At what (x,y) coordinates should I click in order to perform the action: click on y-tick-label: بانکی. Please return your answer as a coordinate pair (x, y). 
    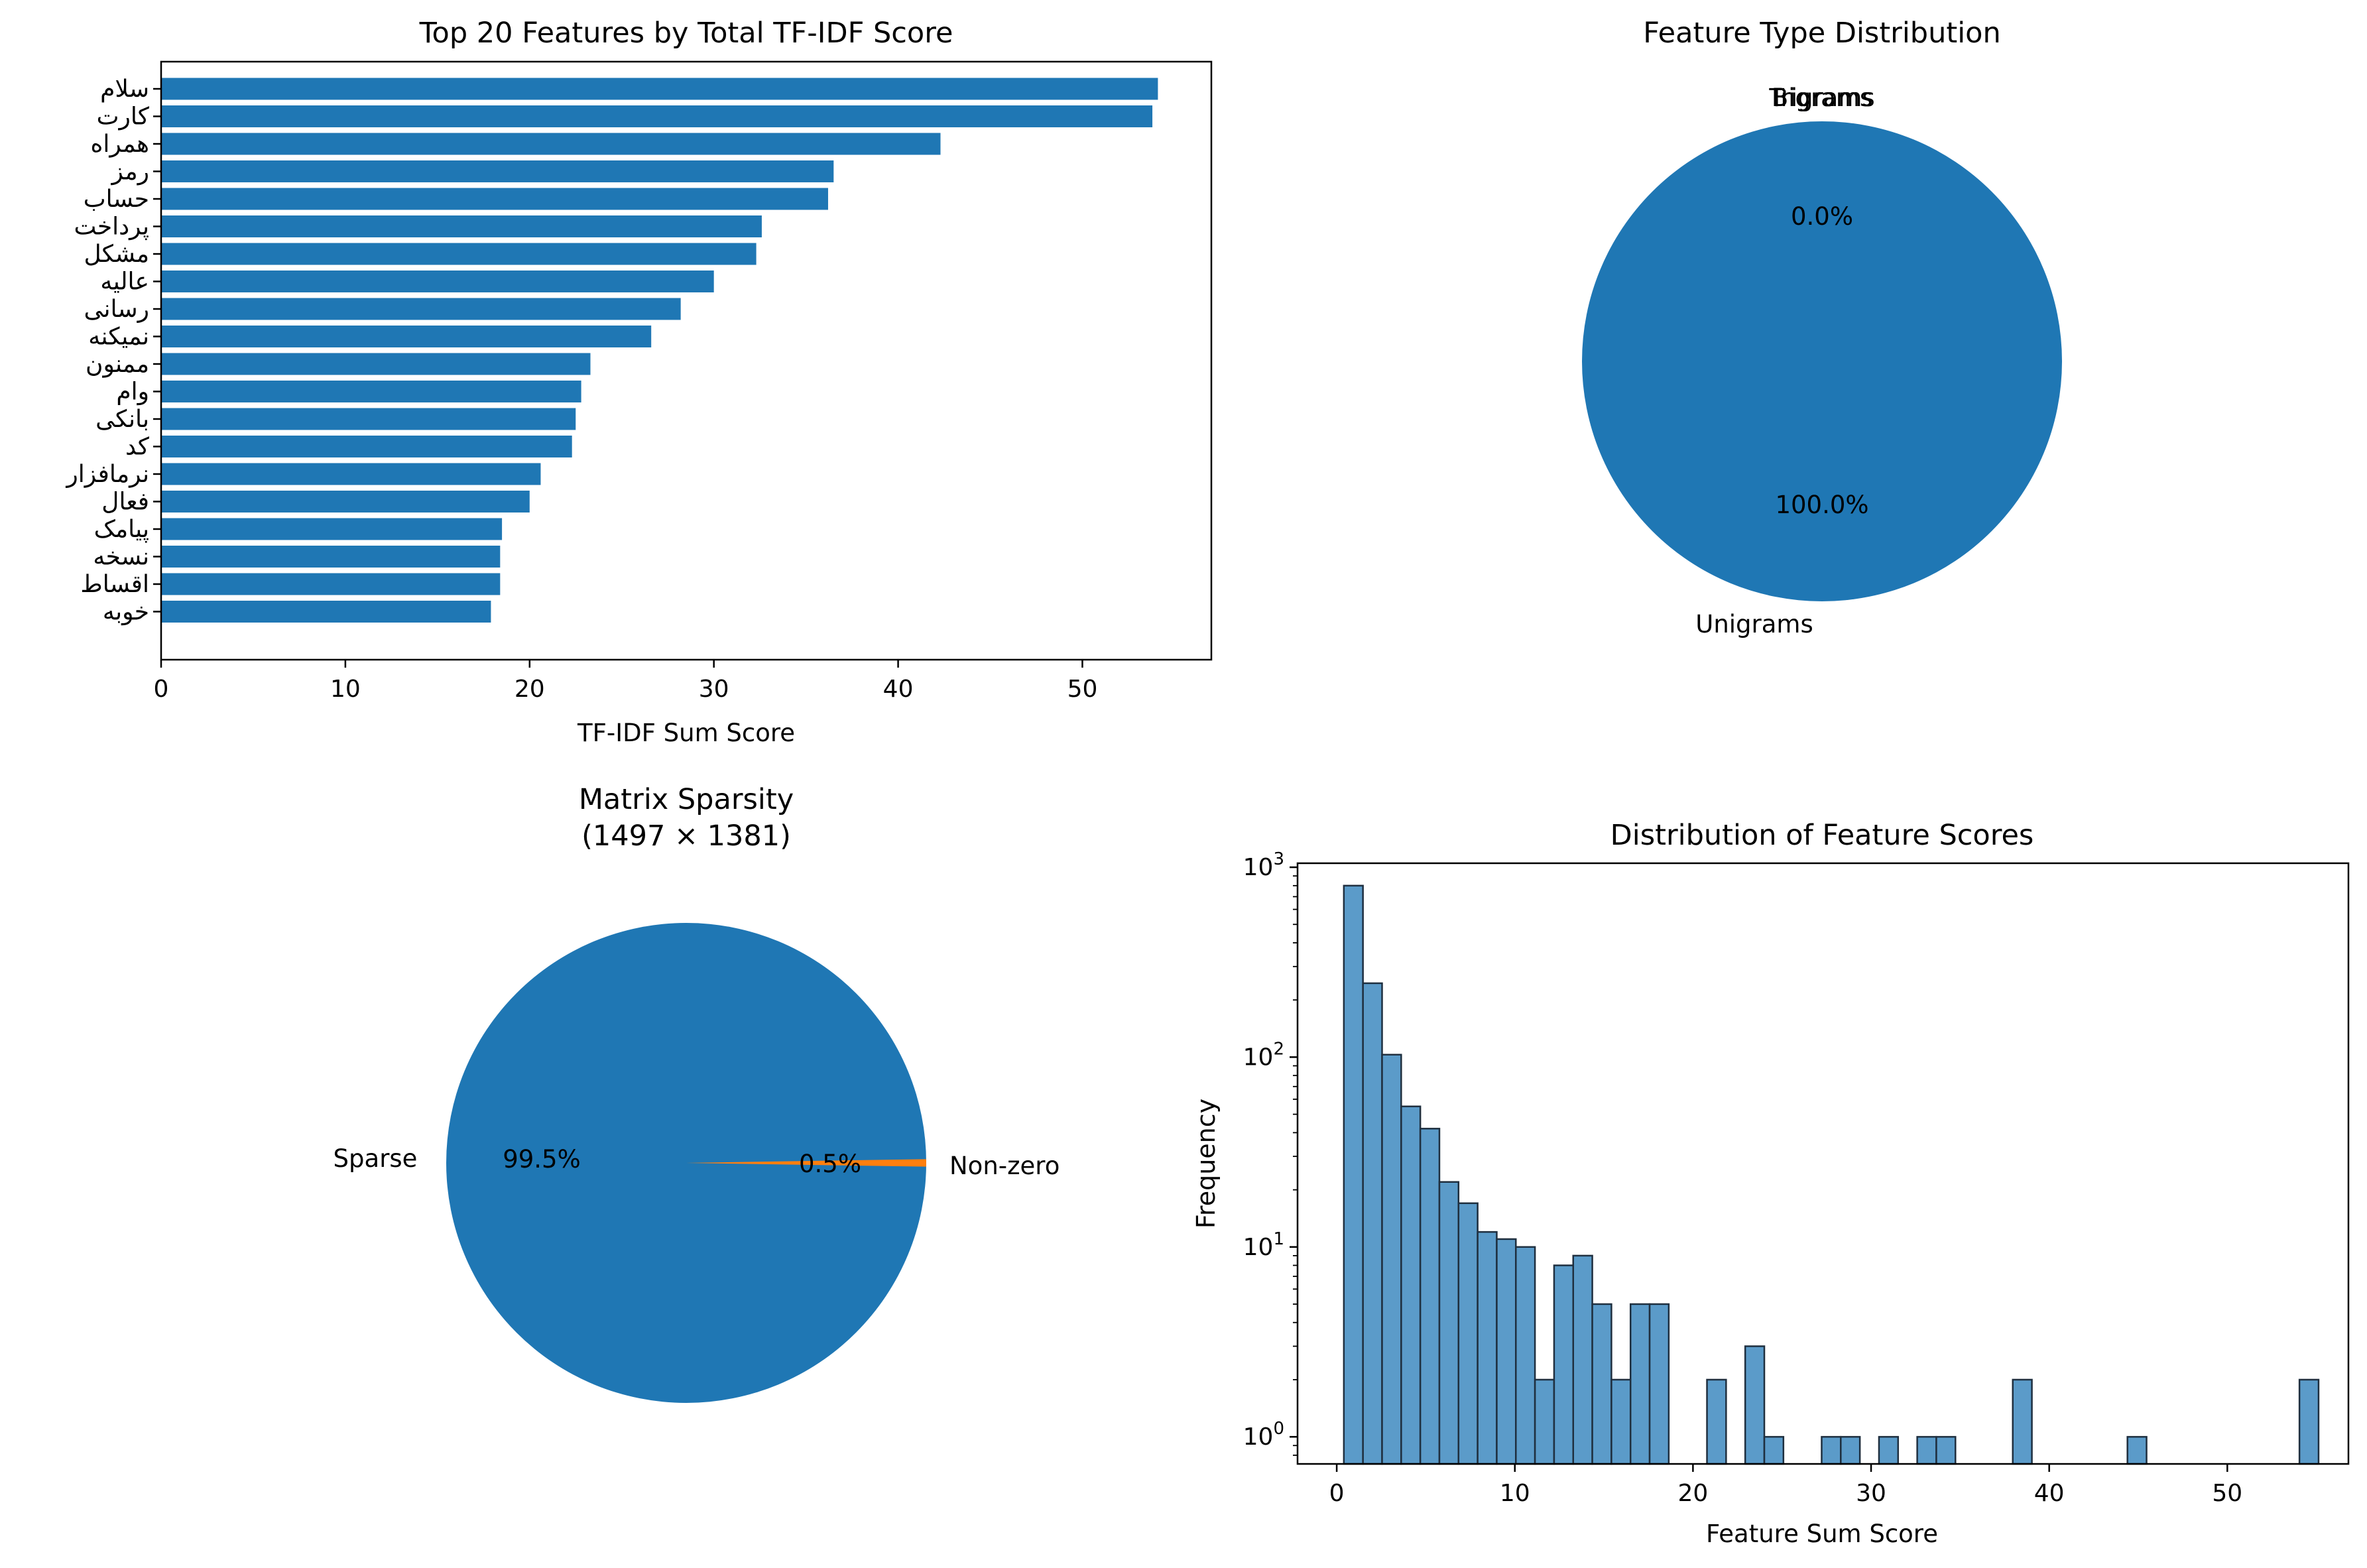
    Looking at the image, I should click on (122, 419).